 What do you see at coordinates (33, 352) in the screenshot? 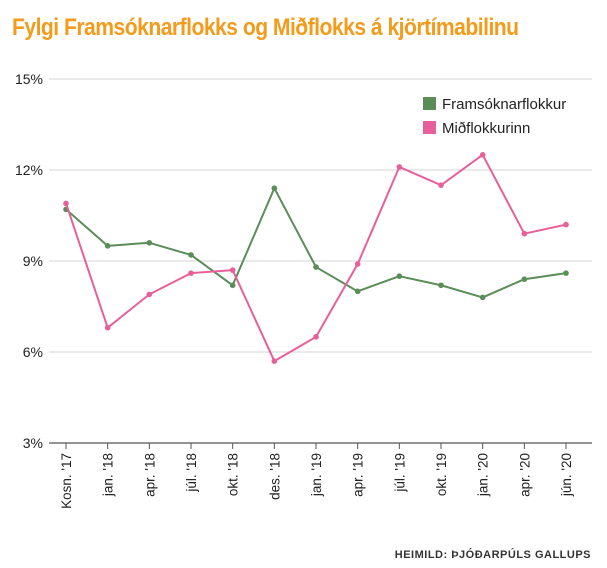
I see `y-tick-label: 6%` at bounding box center [33, 352].